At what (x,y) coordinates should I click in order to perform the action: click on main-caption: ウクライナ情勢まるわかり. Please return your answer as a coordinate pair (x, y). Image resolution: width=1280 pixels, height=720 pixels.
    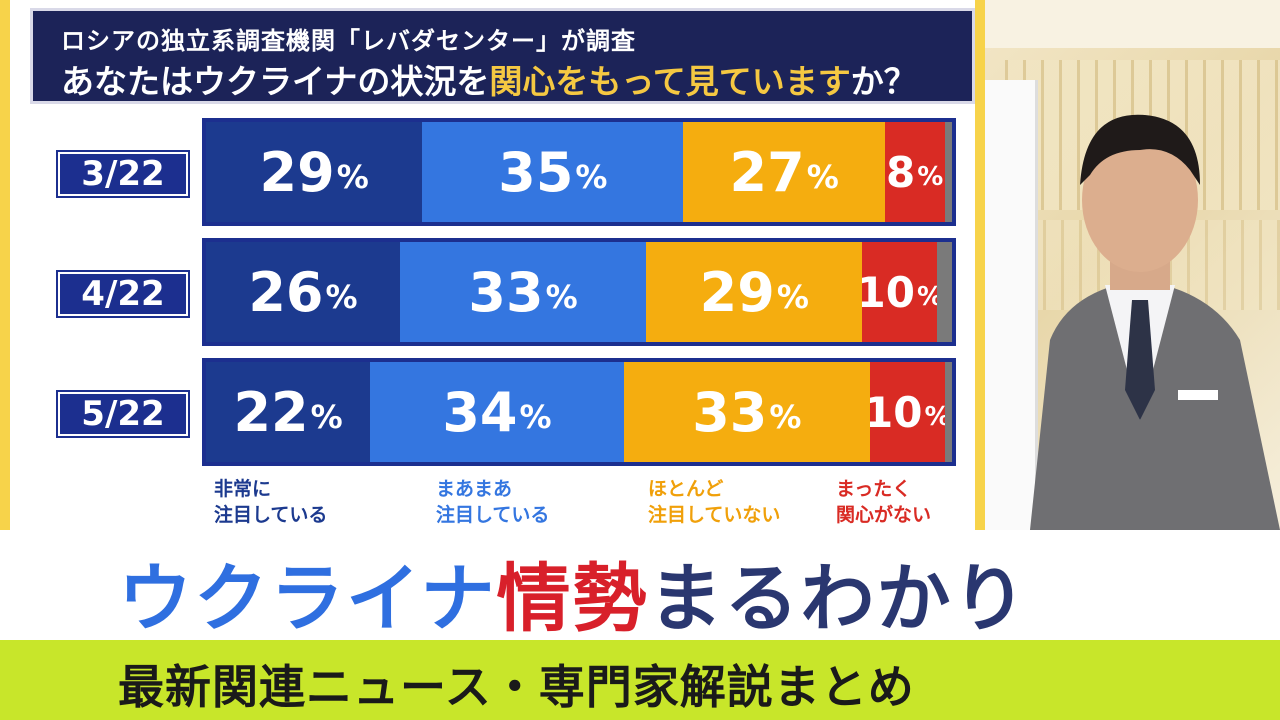
    Looking at the image, I should click on (573, 599).